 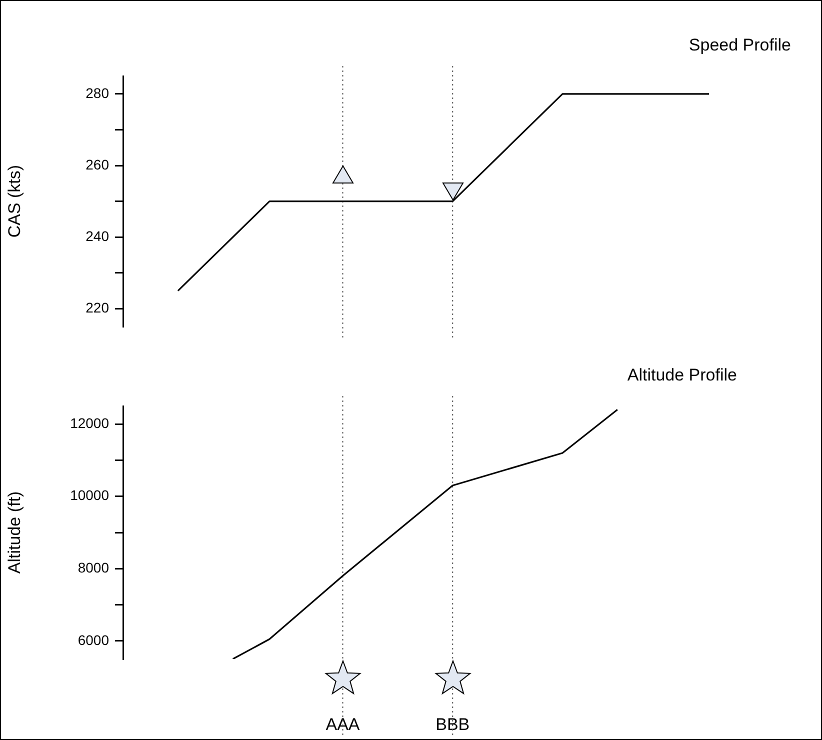 I want to click on y-axis-title: Altitude (ft), so click(x=14, y=532).